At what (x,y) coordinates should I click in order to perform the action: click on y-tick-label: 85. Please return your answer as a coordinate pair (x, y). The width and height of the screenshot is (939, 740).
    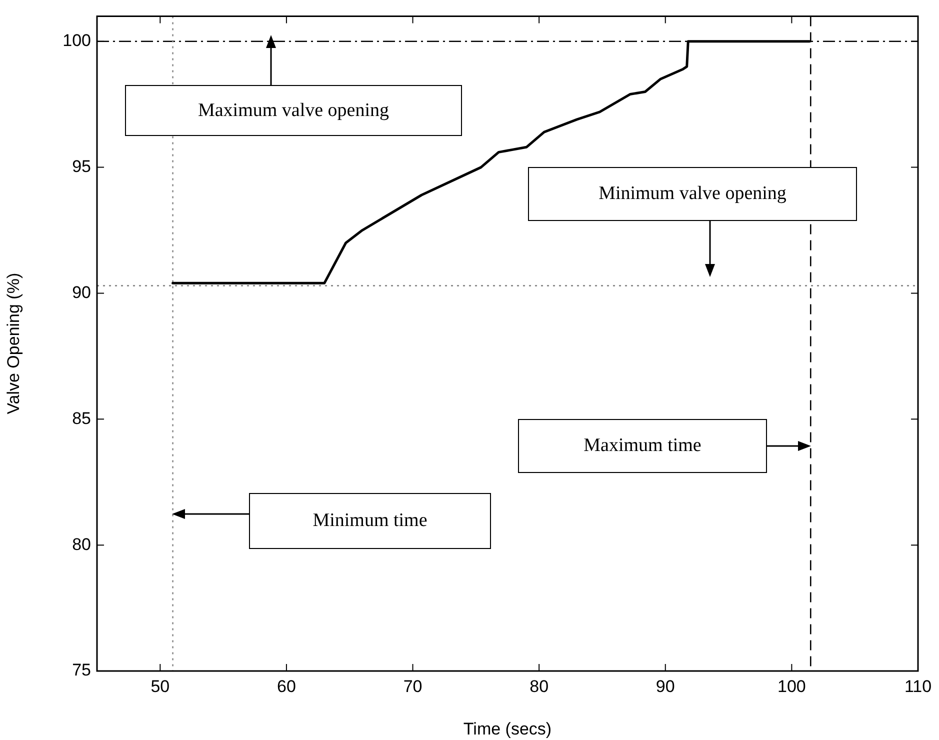
    Looking at the image, I should click on (81, 418).